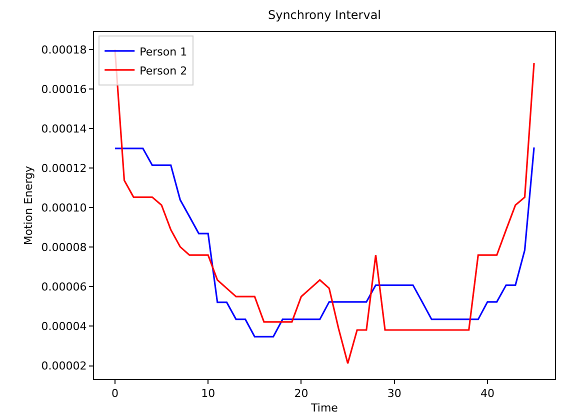  What do you see at coordinates (64, 49) in the screenshot?
I see `y-tick-label: 0.00018` at bounding box center [64, 49].